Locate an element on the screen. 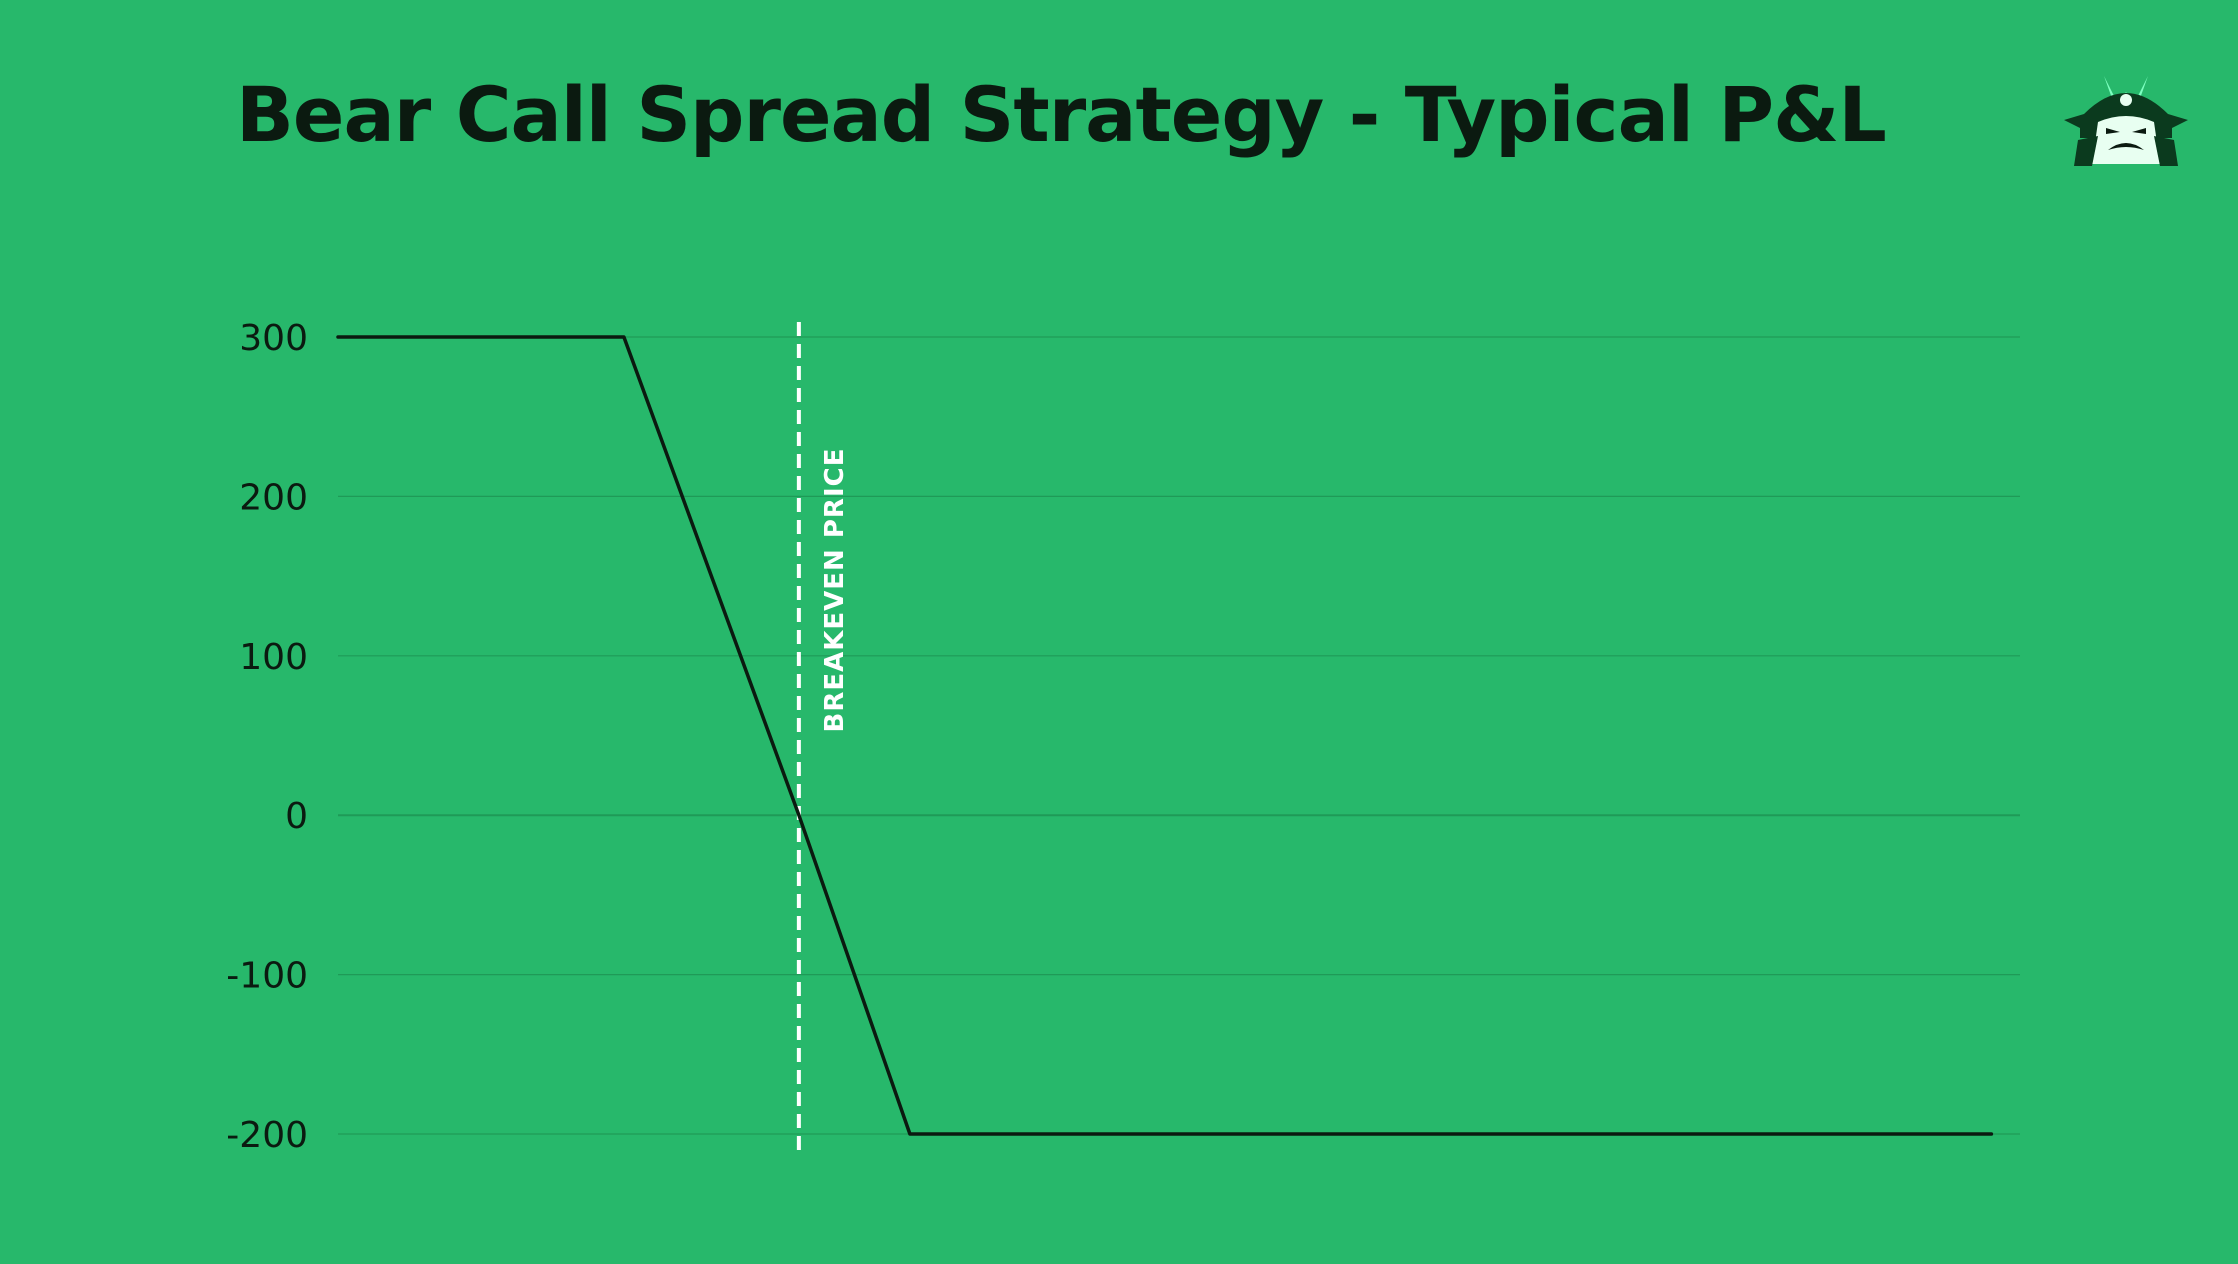  breakeven-label: BREAKEVEN PRICE is located at coordinates (835, 590).